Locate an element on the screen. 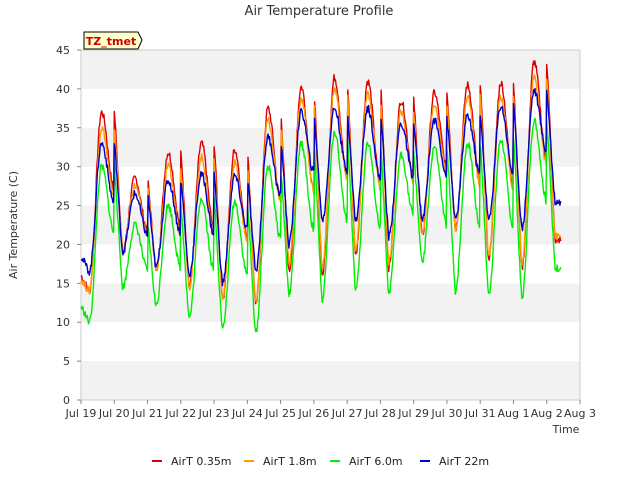 The image size is (640, 480). legend-label: AirT 22m is located at coordinates (464, 461).